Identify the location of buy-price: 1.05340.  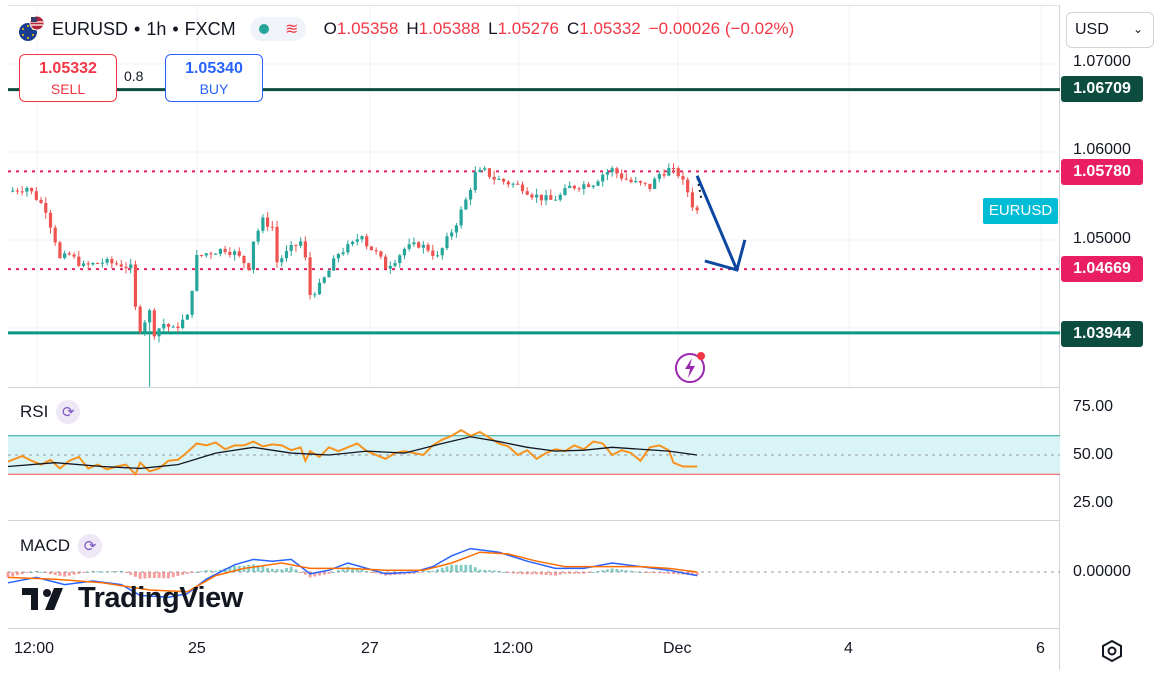
(214, 68).